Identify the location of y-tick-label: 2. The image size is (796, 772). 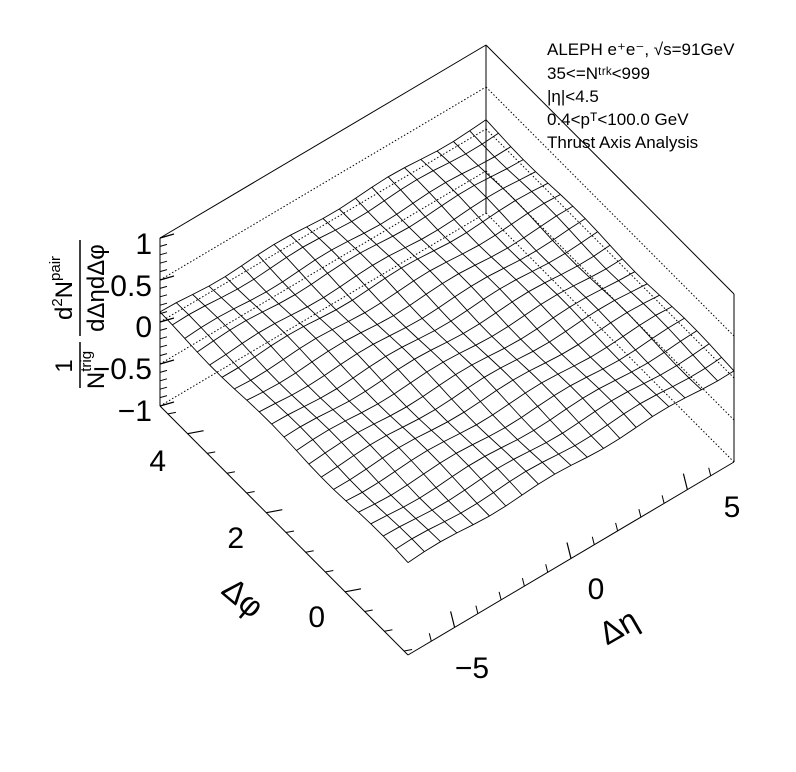
(235, 538).